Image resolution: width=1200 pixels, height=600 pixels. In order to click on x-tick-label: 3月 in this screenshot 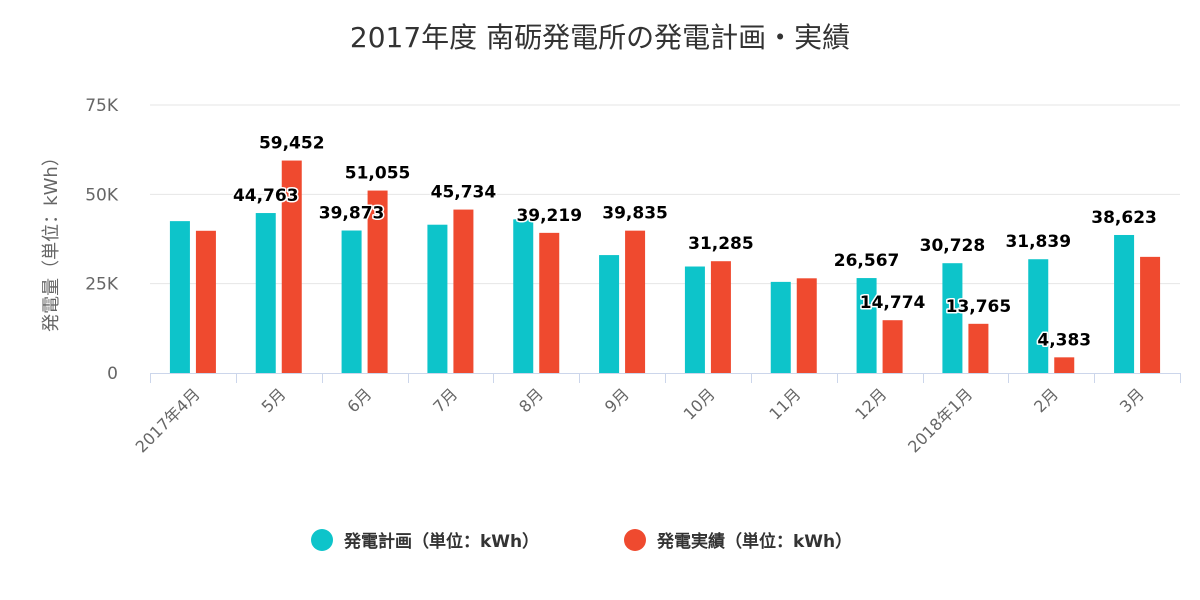, I will do `click(1132, 400)`.